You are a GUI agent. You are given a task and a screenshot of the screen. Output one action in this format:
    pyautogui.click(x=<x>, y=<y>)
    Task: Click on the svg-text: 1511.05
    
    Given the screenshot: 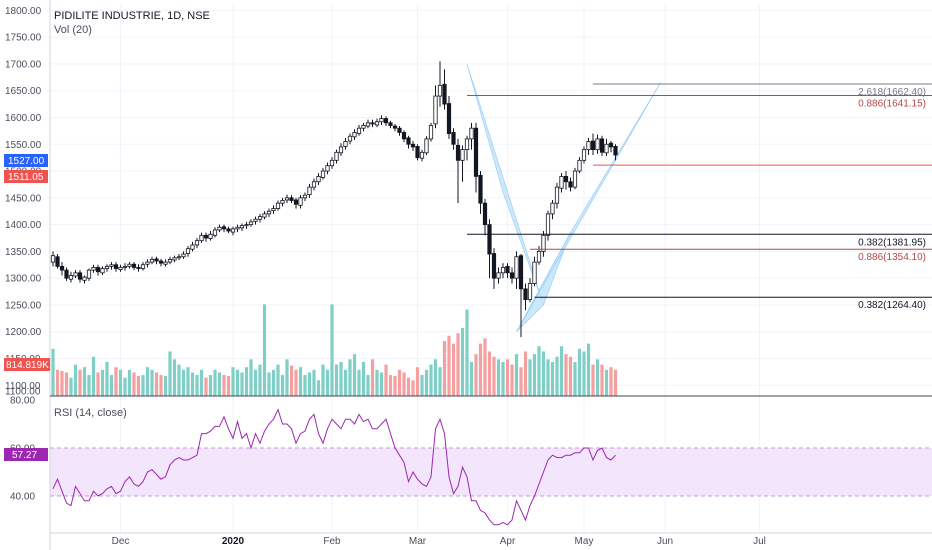 What is the action you would take?
    pyautogui.click(x=26, y=177)
    